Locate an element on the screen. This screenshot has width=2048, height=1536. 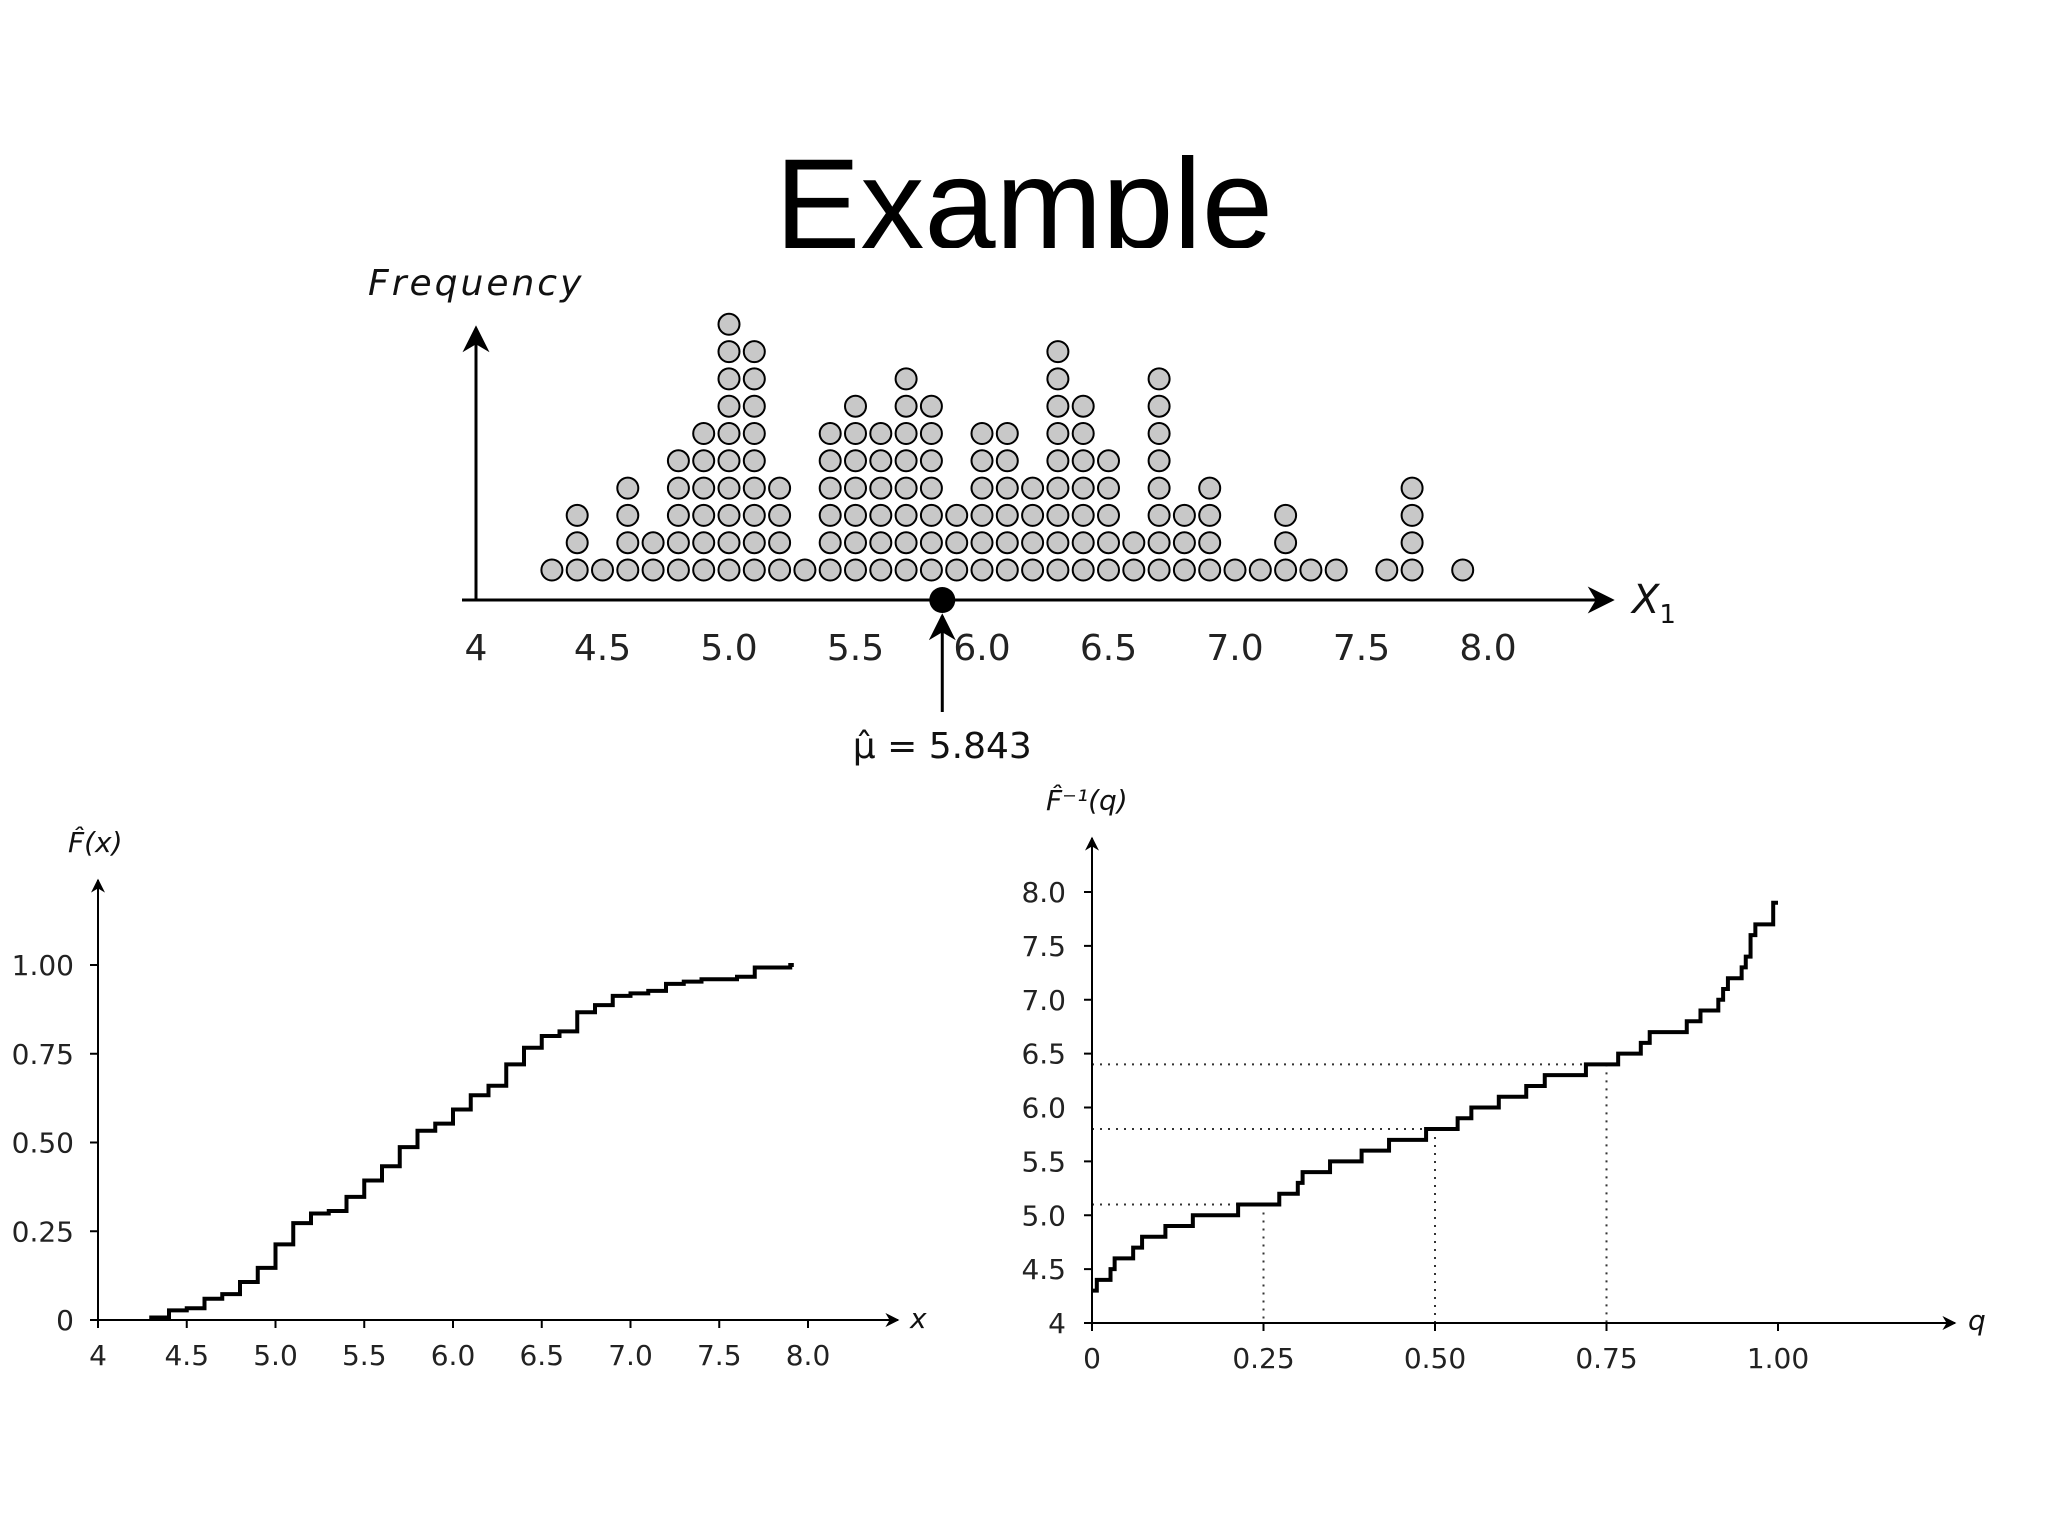
ecdf-y-tick-label: 0.50 is located at coordinates (43, 1143).